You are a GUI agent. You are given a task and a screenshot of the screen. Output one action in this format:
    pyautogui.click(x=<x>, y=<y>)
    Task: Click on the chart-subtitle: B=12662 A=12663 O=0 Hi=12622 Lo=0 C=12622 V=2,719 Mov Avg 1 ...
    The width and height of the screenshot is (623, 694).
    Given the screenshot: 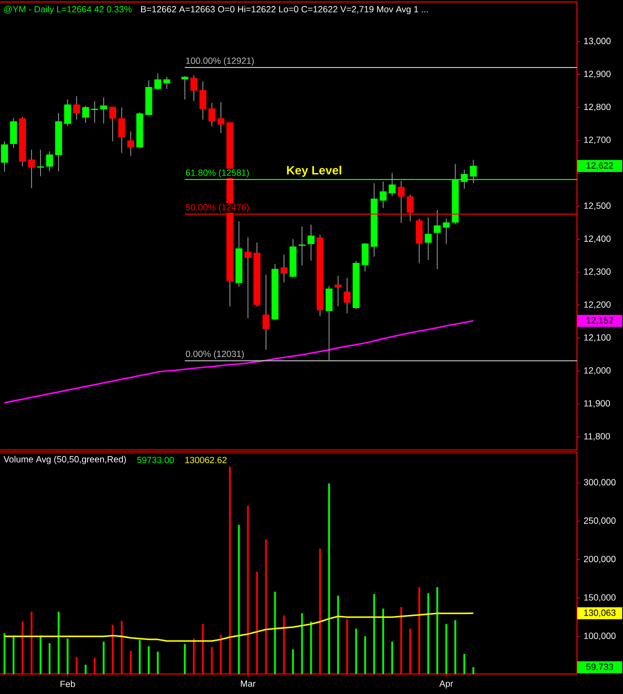 What is the action you would take?
    pyautogui.click(x=284, y=10)
    